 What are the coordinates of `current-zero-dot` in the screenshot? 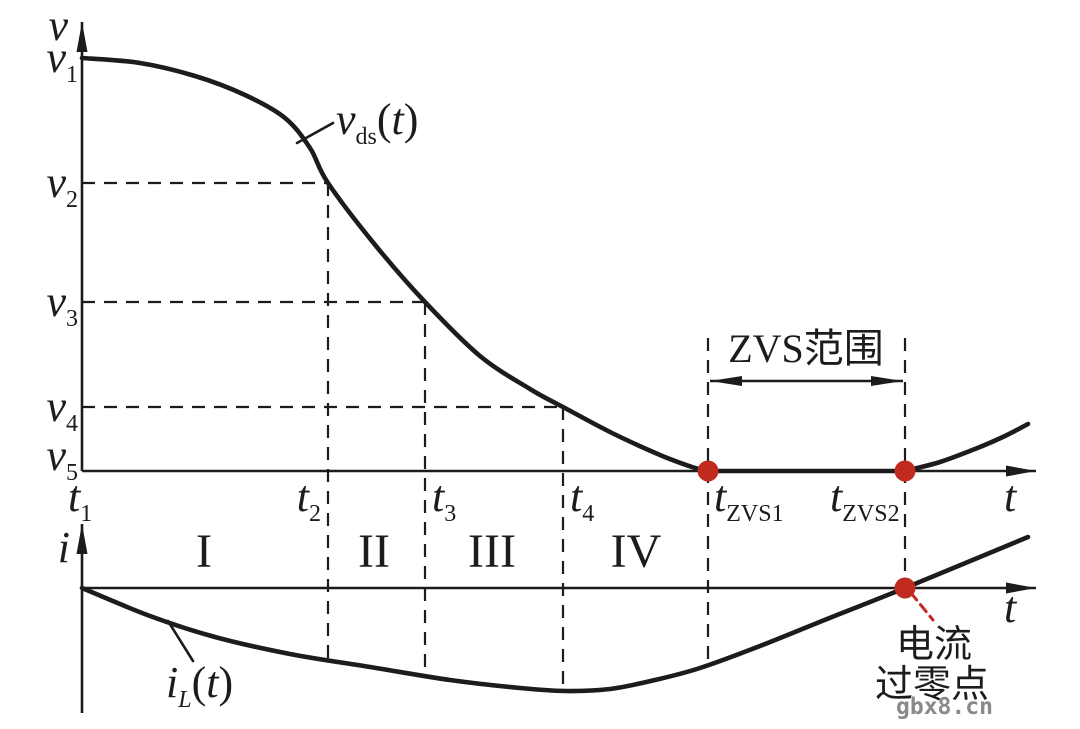 It's located at (905, 588).